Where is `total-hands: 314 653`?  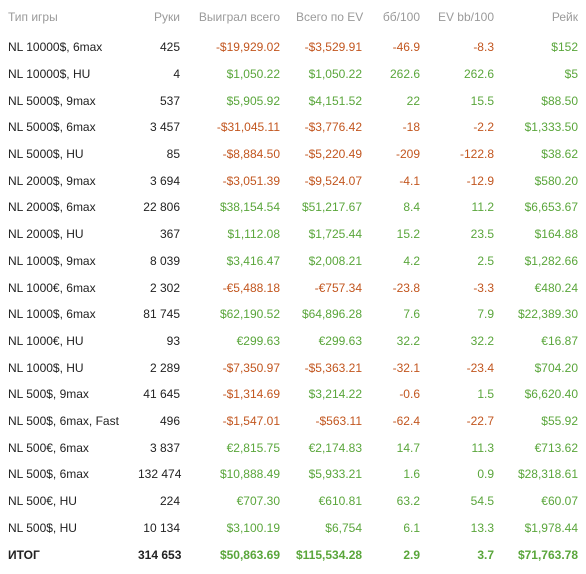 total-hands: 314 653 is located at coordinates (160, 555).